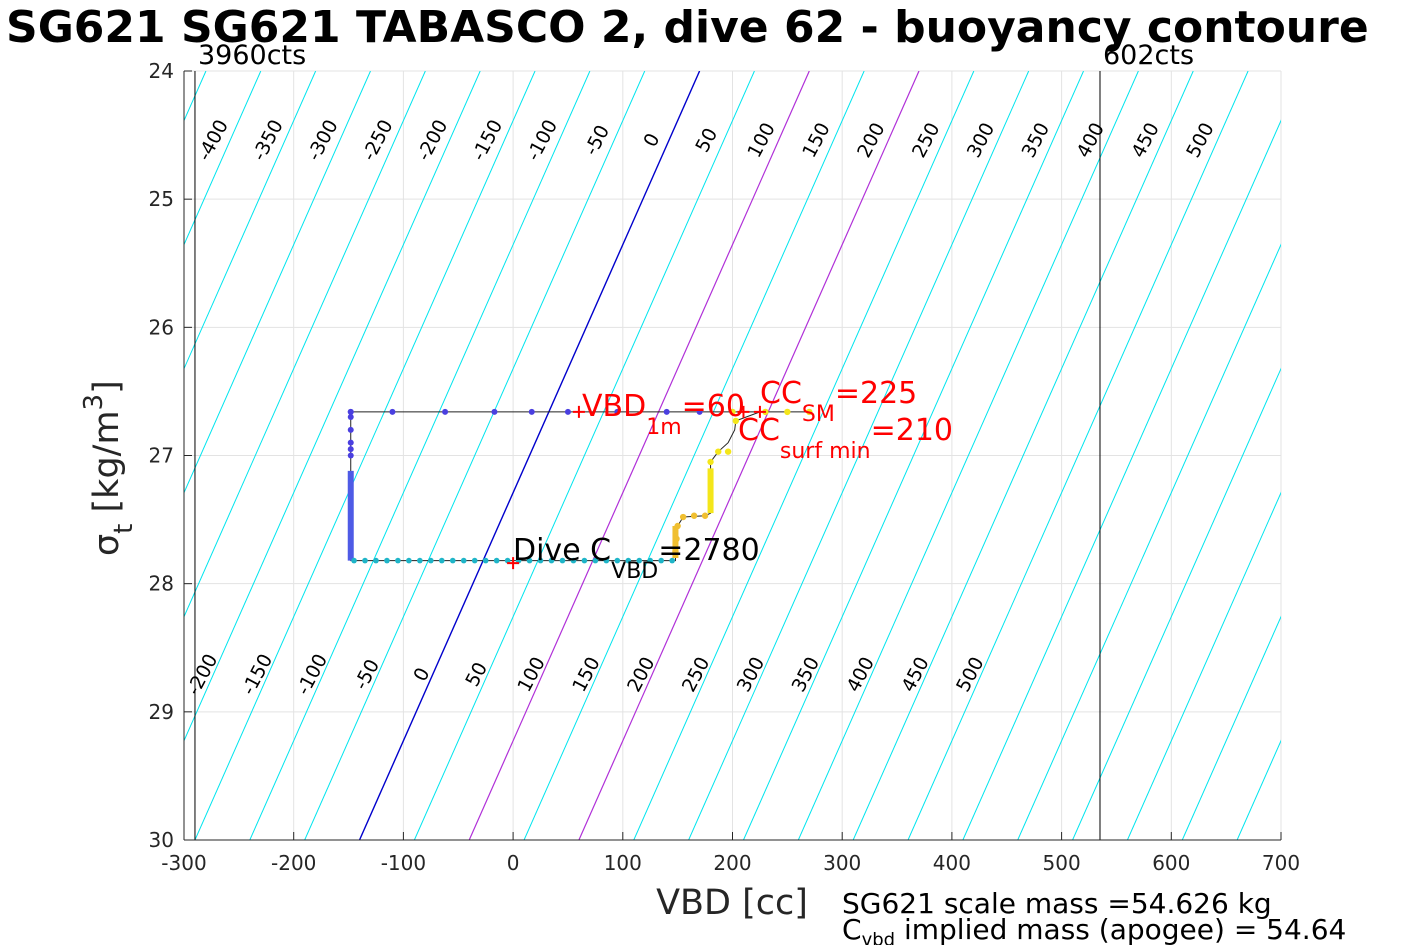 This screenshot has width=1417, height=945. What do you see at coordinates (367, 675) in the screenshot?
I see `contour-label-bottom: -50` at bounding box center [367, 675].